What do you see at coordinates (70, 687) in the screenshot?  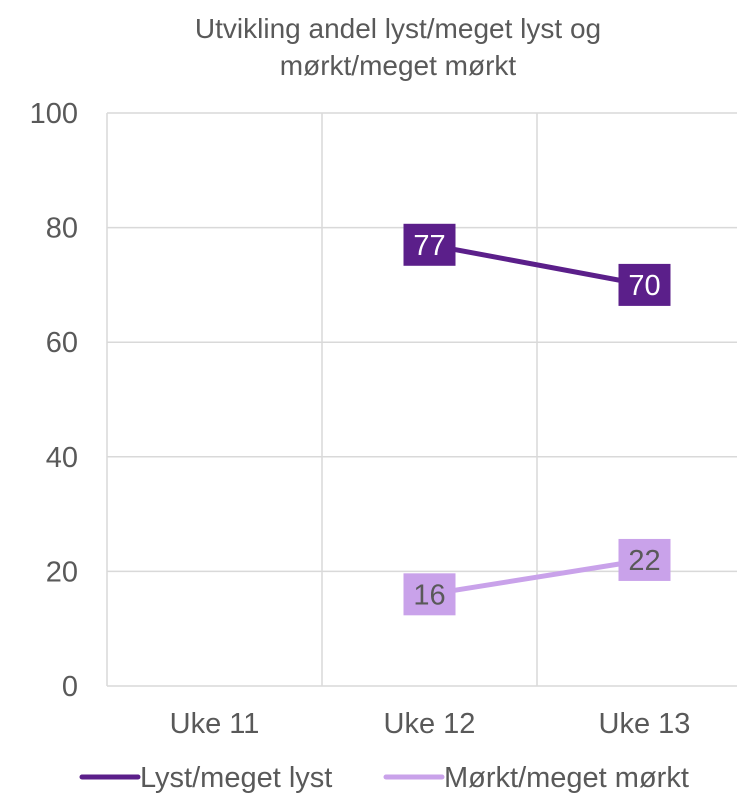 I see `y-tick-label-0: 0` at bounding box center [70, 687].